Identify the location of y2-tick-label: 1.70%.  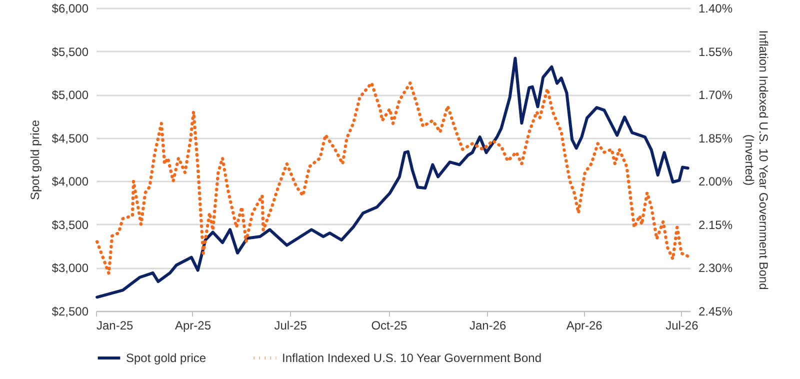
(715, 95).